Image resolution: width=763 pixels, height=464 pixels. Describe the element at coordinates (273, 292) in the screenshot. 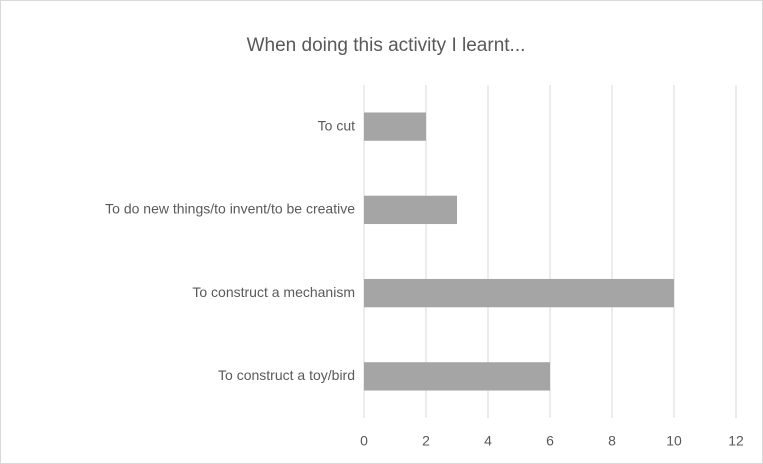

I see `category-label: To construct a mechanism` at that location.